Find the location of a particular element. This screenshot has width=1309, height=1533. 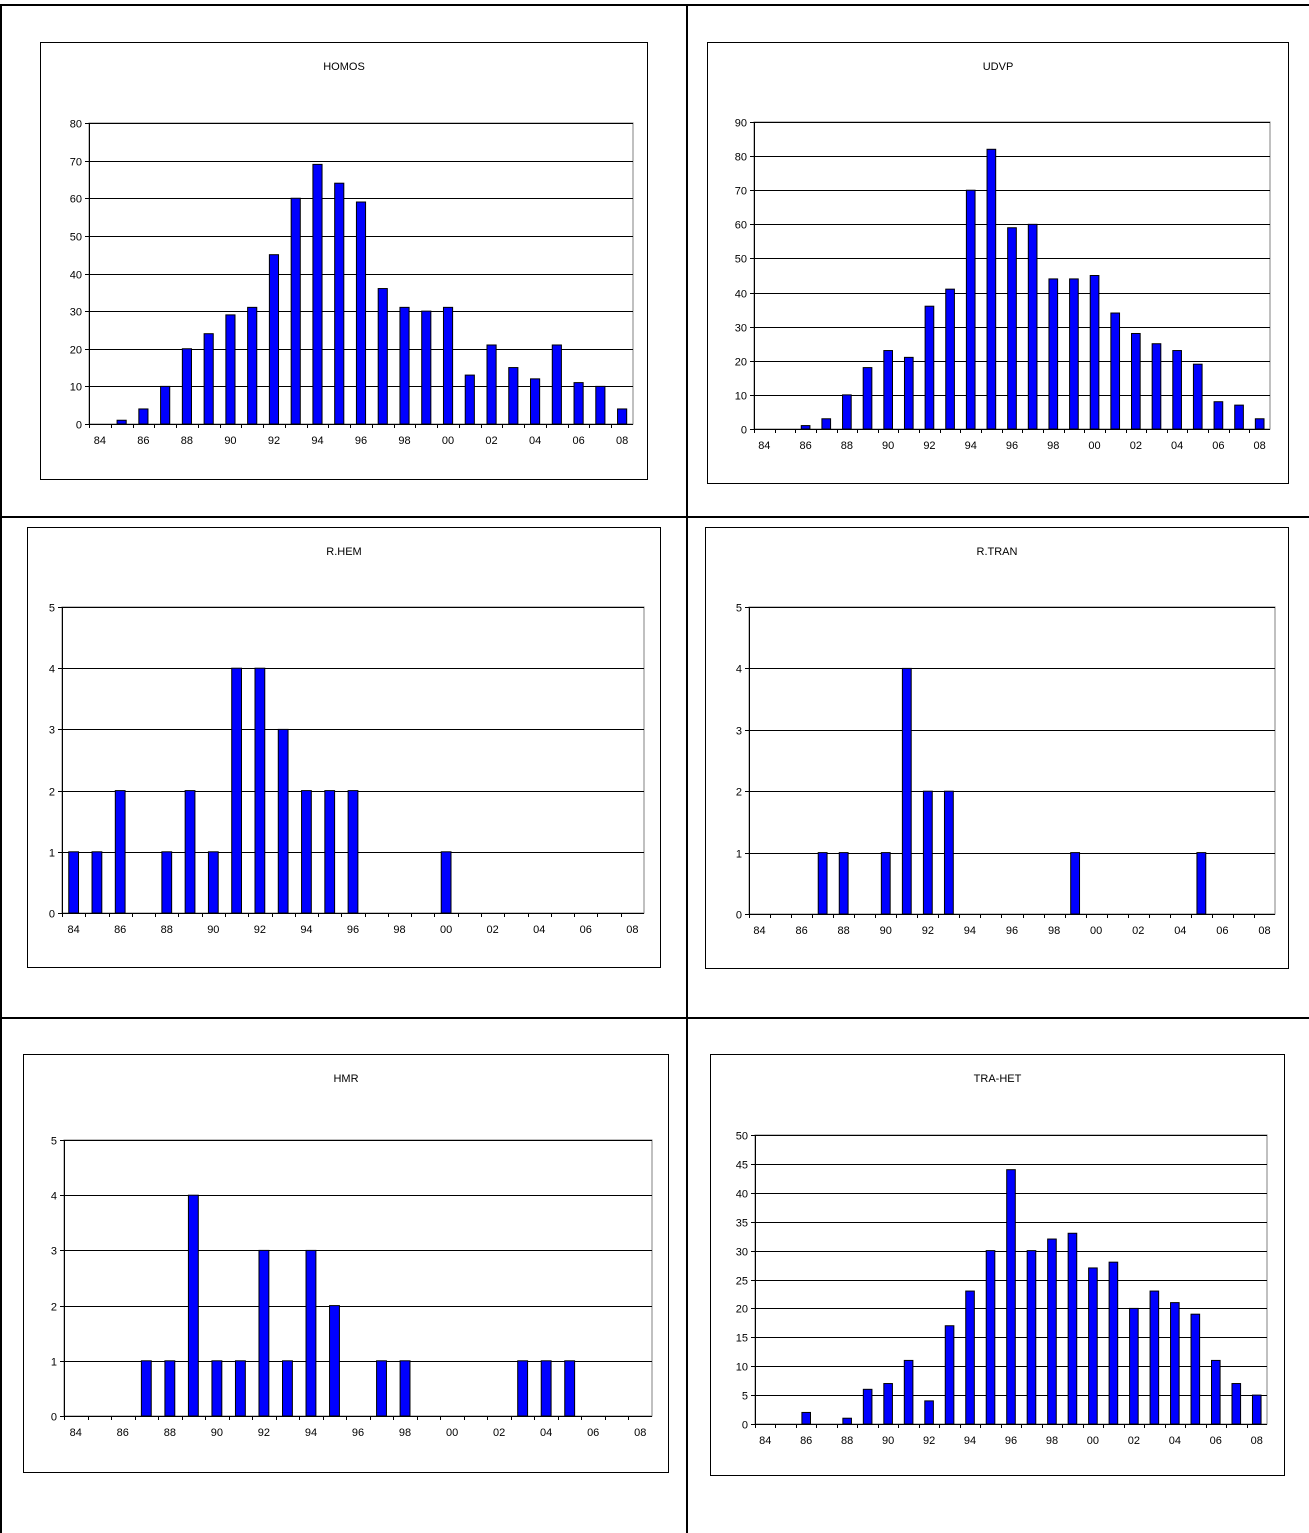

y-tick-label: 80 is located at coordinates (76, 125).